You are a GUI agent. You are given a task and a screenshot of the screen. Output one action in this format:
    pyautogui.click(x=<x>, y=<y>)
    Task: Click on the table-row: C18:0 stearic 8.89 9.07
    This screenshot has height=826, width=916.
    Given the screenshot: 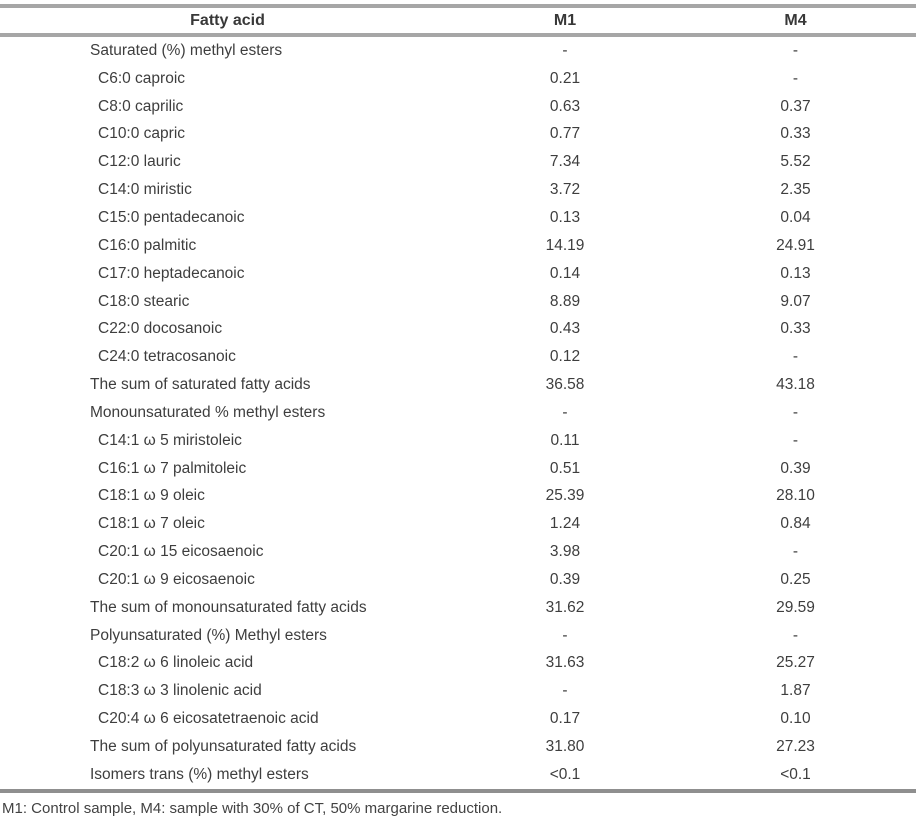 What is the action you would take?
    pyautogui.click(x=458, y=302)
    